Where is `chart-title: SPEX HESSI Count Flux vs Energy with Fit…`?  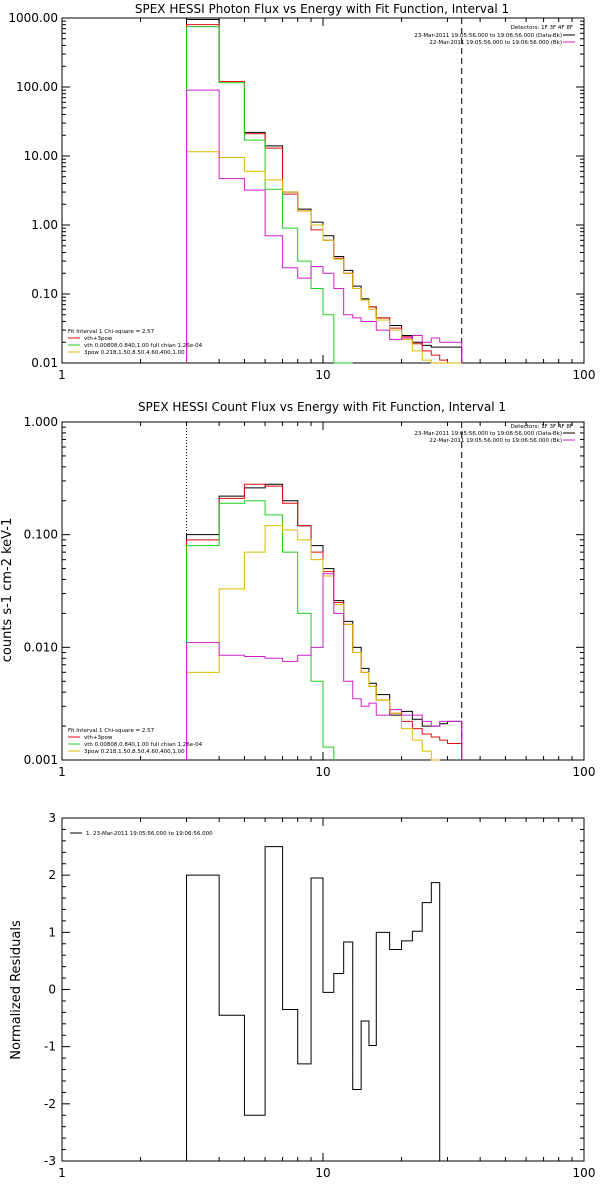 chart-title: SPEX HESSI Count Flux vs Energy with Fit… is located at coordinates (322, 407).